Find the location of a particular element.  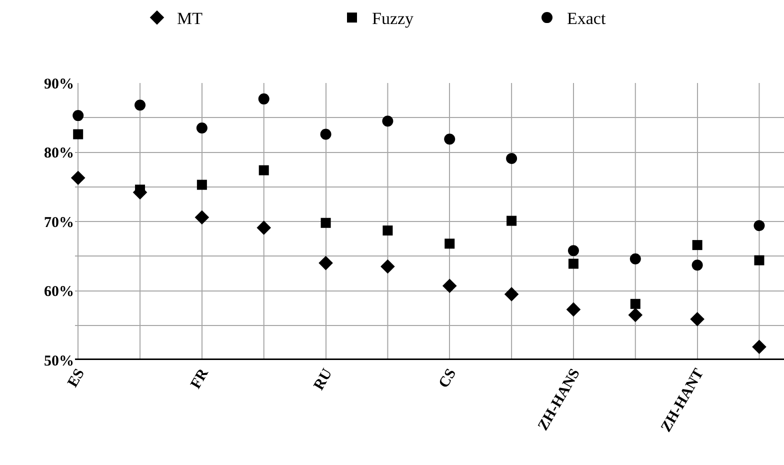

legend-label: Fuzzy is located at coordinates (393, 18).